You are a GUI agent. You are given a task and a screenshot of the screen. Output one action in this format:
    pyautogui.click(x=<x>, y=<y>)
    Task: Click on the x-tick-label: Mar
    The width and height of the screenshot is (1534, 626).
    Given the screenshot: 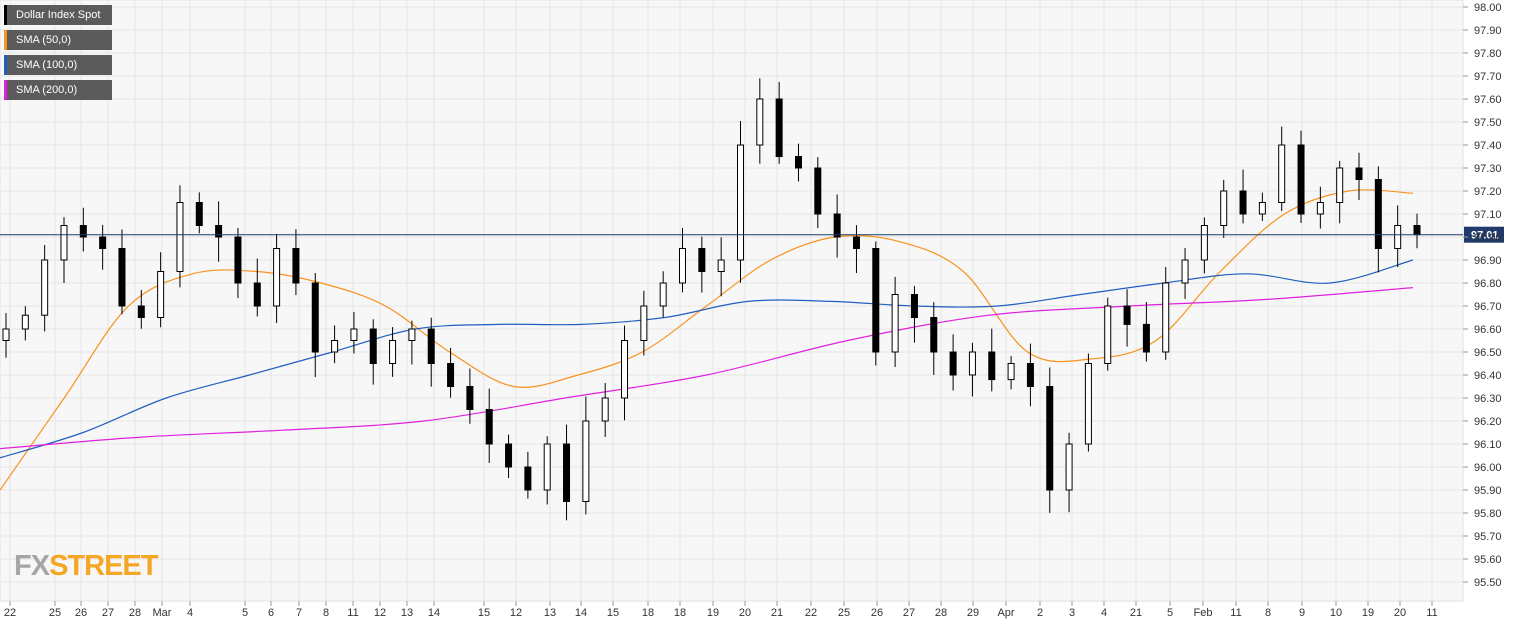 What is the action you would take?
    pyautogui.click(x=162, y=613)
    